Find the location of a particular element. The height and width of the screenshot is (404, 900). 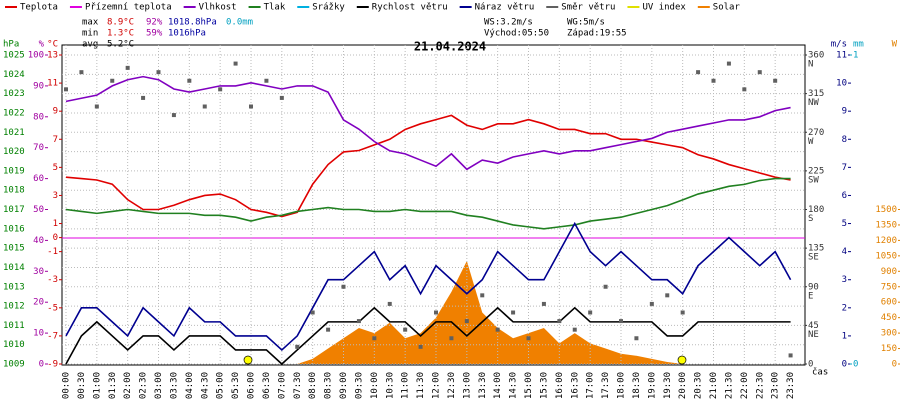

x-tick-label: 03:30 is located at coordinates (174, 385).